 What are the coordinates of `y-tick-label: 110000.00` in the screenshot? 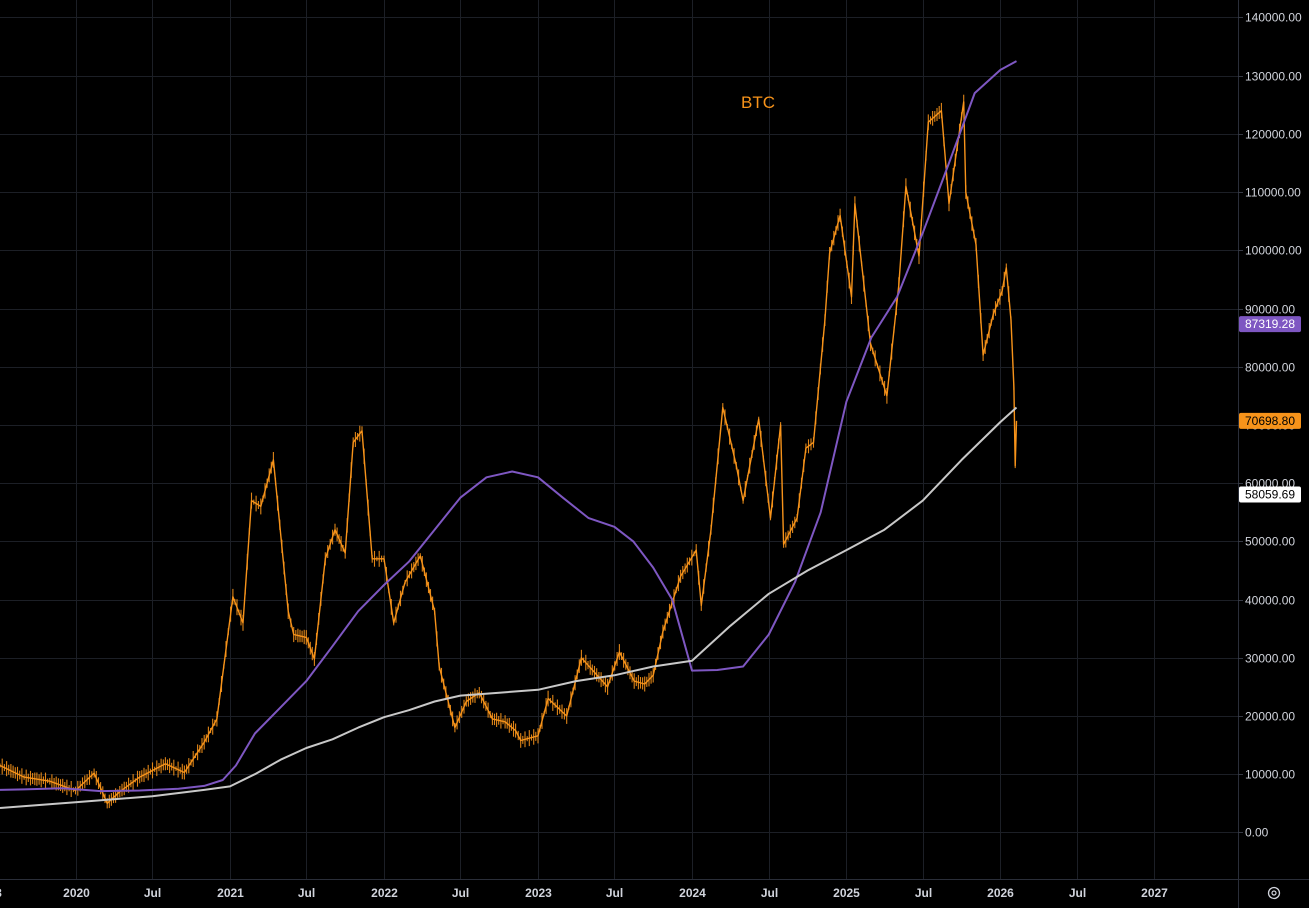 It's located at (1273, 193).